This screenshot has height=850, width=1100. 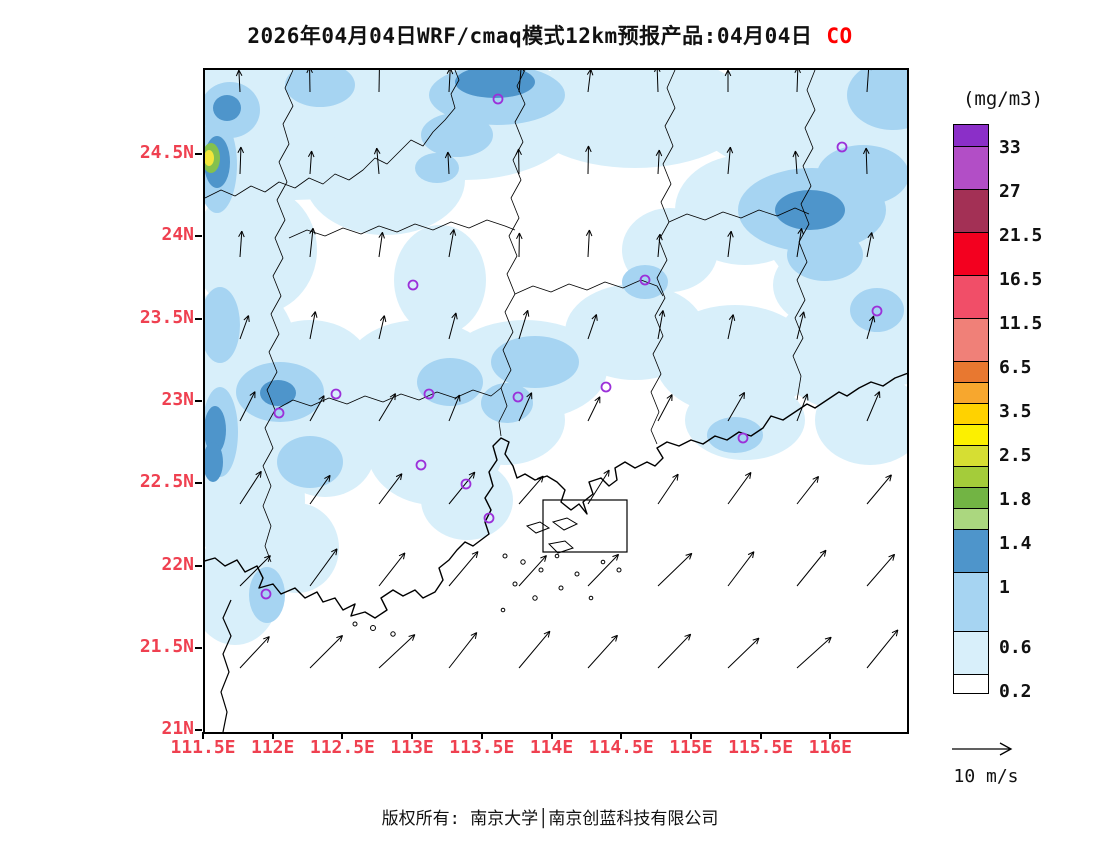 I want to click on x-axis-label: 113E, so click(x=412, y=747).